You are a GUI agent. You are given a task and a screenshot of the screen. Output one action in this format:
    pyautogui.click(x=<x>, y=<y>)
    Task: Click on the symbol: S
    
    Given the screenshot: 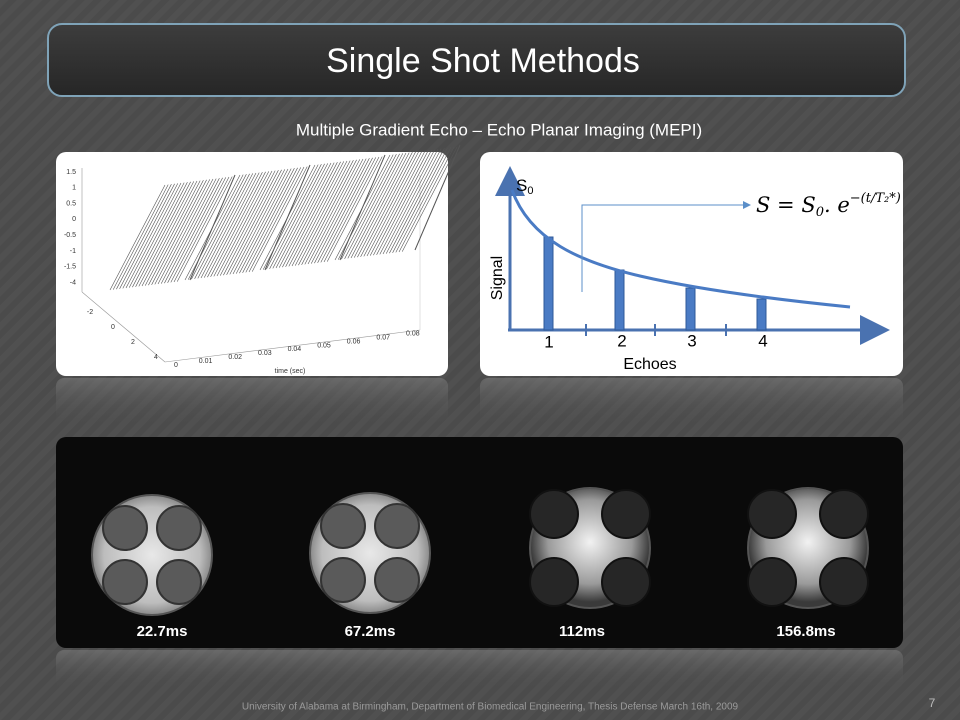 What is the action you would take?
    pyautogui.click(x=521, y=185)
    